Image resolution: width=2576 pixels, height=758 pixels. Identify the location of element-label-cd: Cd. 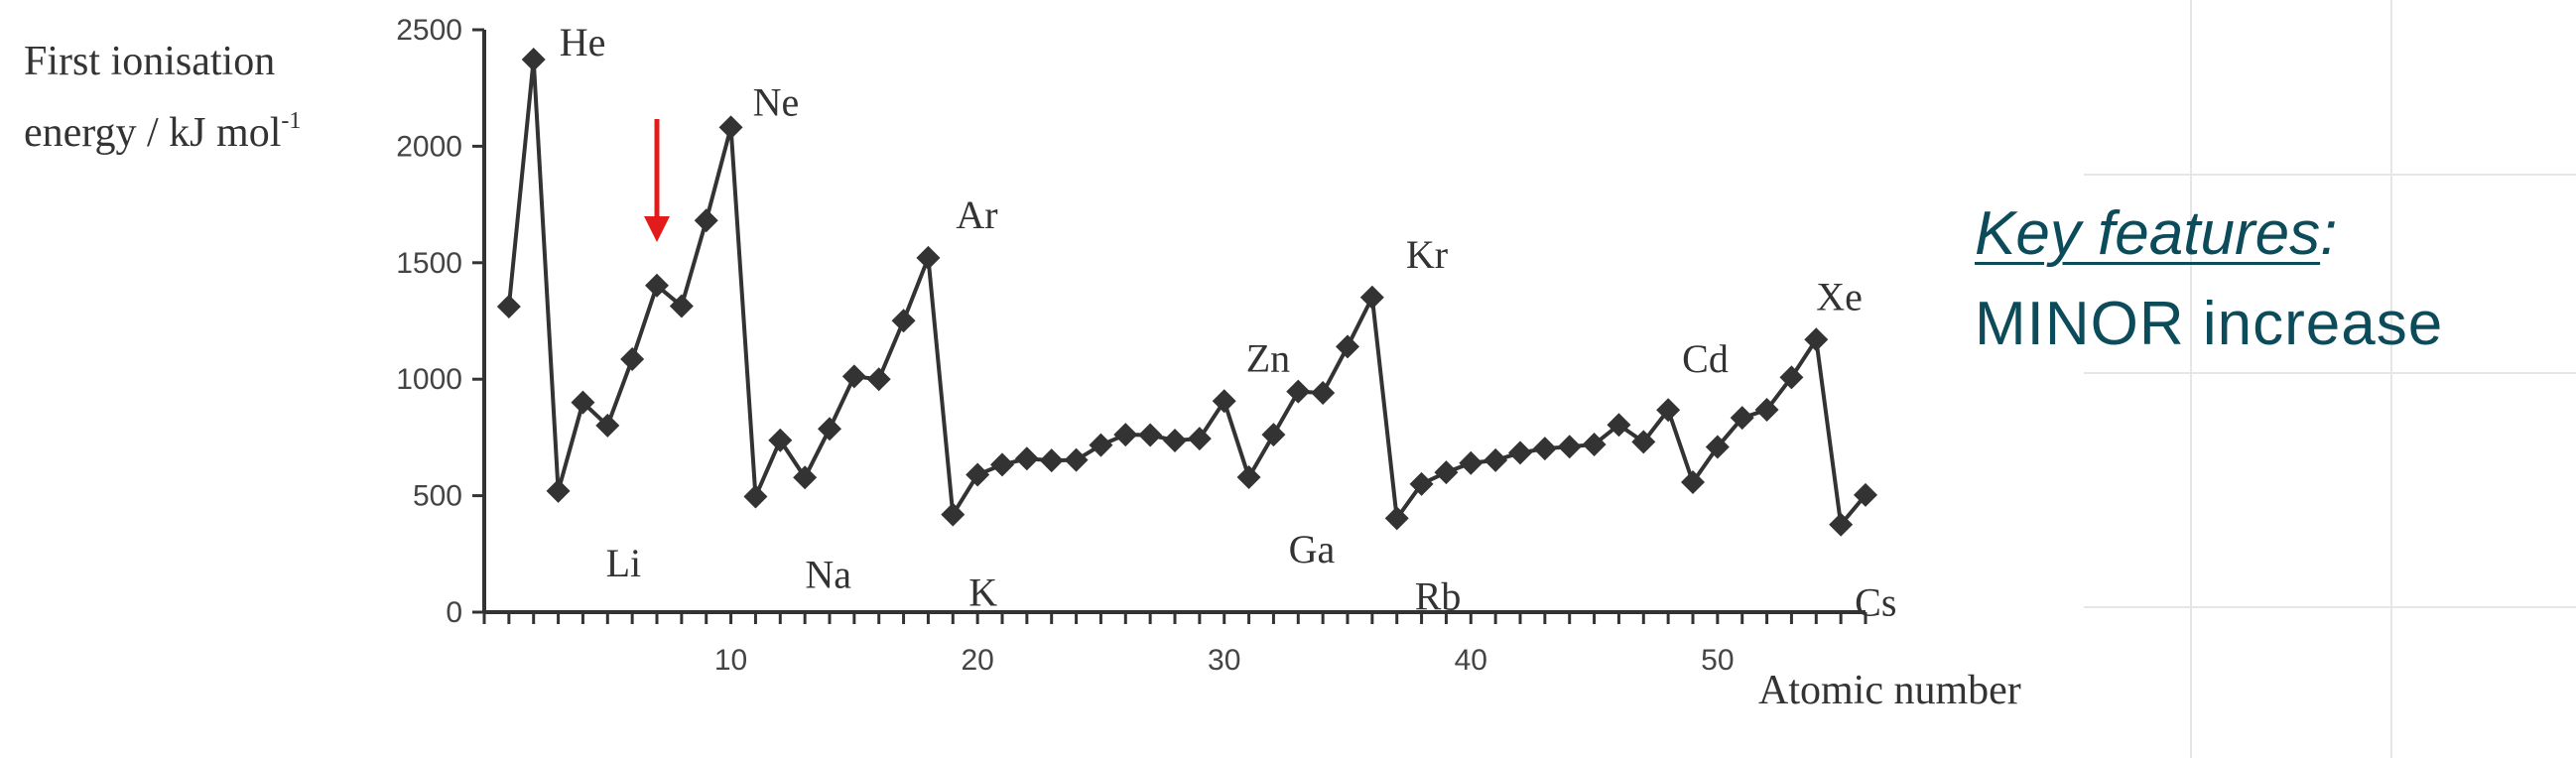
(1706, 358).